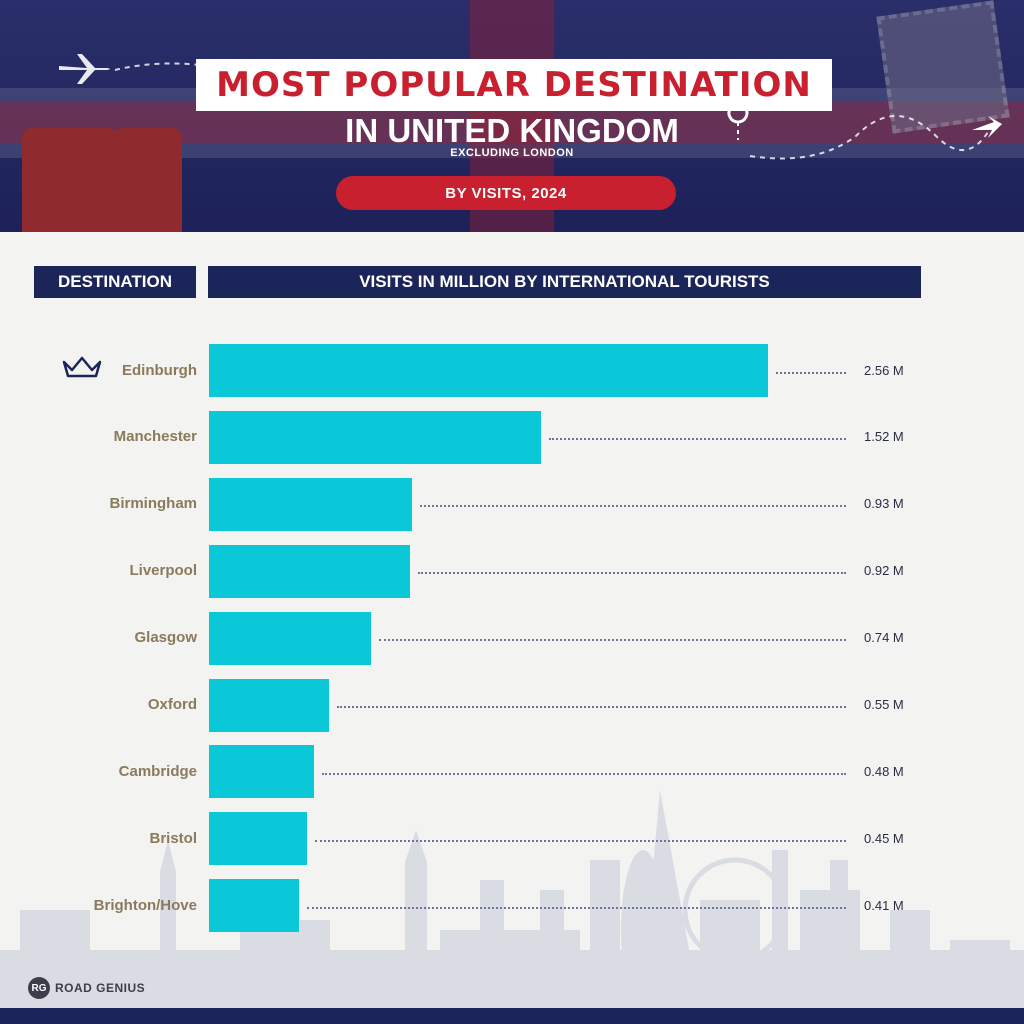  I want to click on title-box: MOST POPULAR DESTINATION, so click(514, 85).